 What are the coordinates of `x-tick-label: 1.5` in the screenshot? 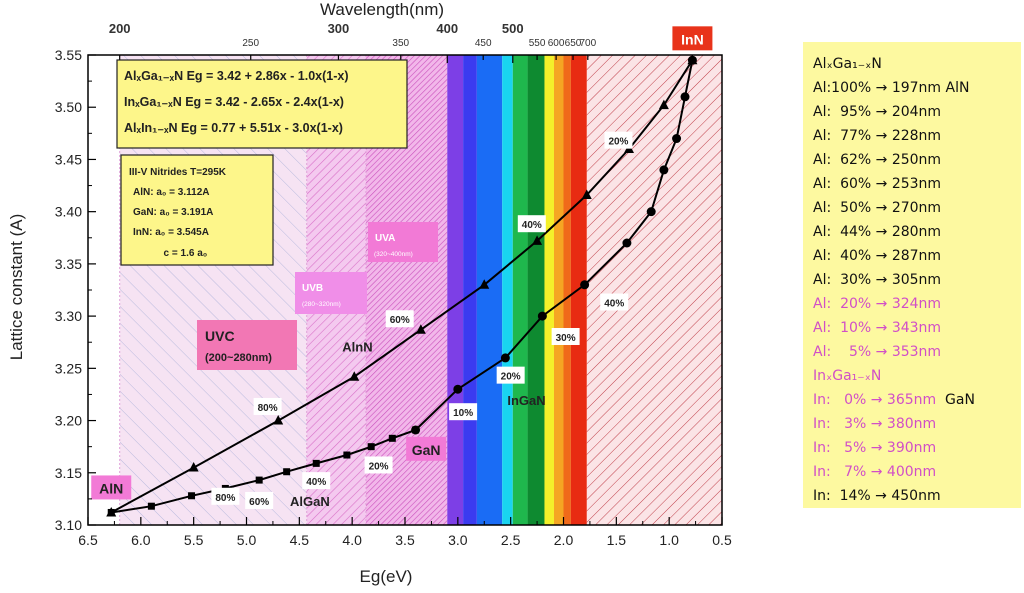 It's located at (617, 540).